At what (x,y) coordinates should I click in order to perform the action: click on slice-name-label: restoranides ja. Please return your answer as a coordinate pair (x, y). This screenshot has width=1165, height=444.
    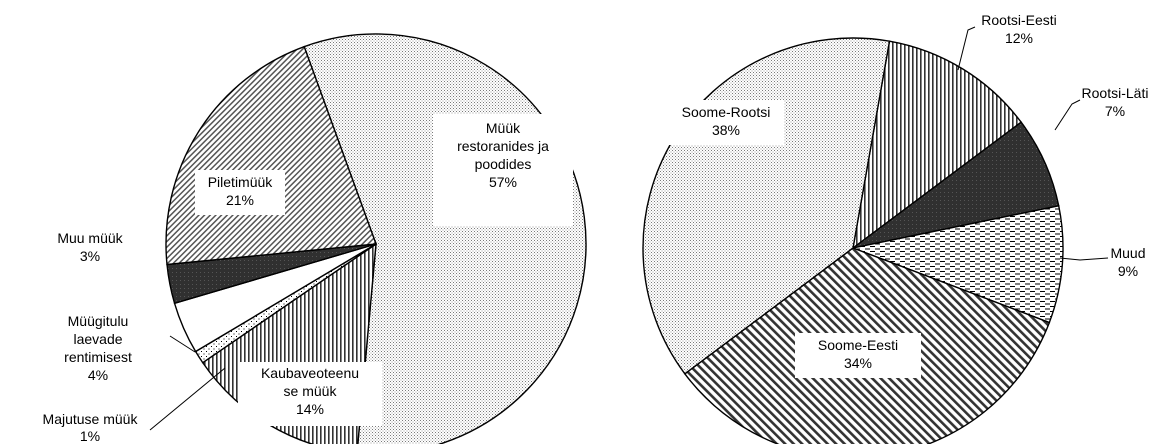
    Looking at the image, I should click on (503, 146).